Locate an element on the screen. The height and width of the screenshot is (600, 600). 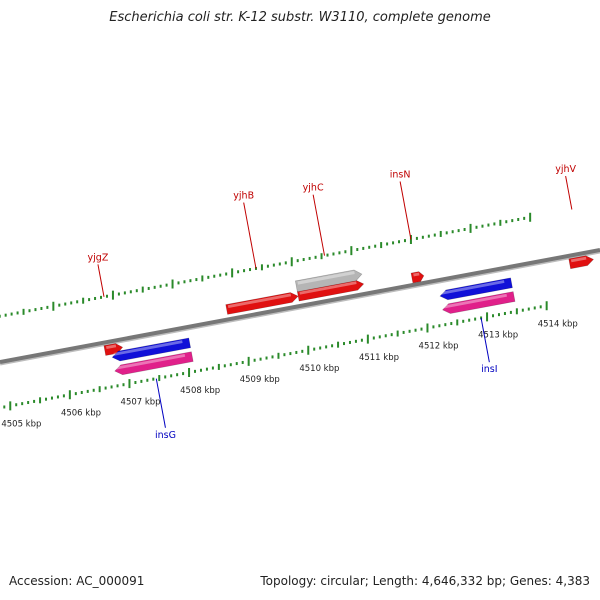
scale-label: 4513 kbp is located at coordinates (498, 336).